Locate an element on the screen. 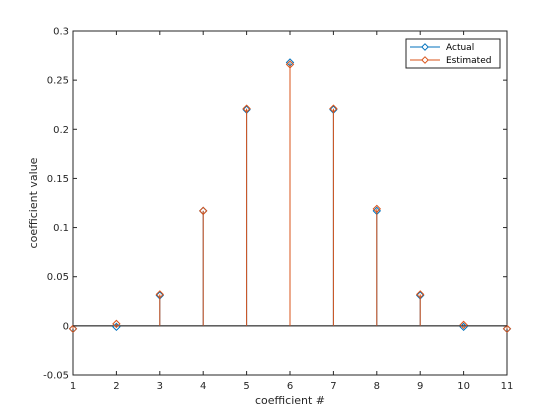 Image resolution: width=560 pixels, height=420 pixels. legend-label: Estimated is located at coordinates (468, 61).